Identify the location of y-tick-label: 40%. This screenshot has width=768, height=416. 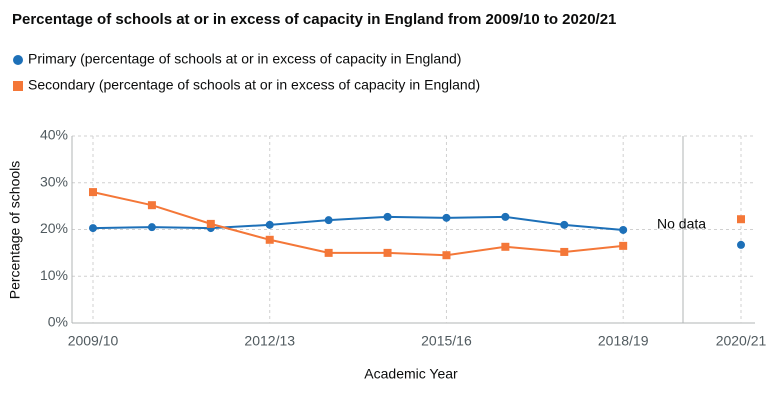
(54, 135).